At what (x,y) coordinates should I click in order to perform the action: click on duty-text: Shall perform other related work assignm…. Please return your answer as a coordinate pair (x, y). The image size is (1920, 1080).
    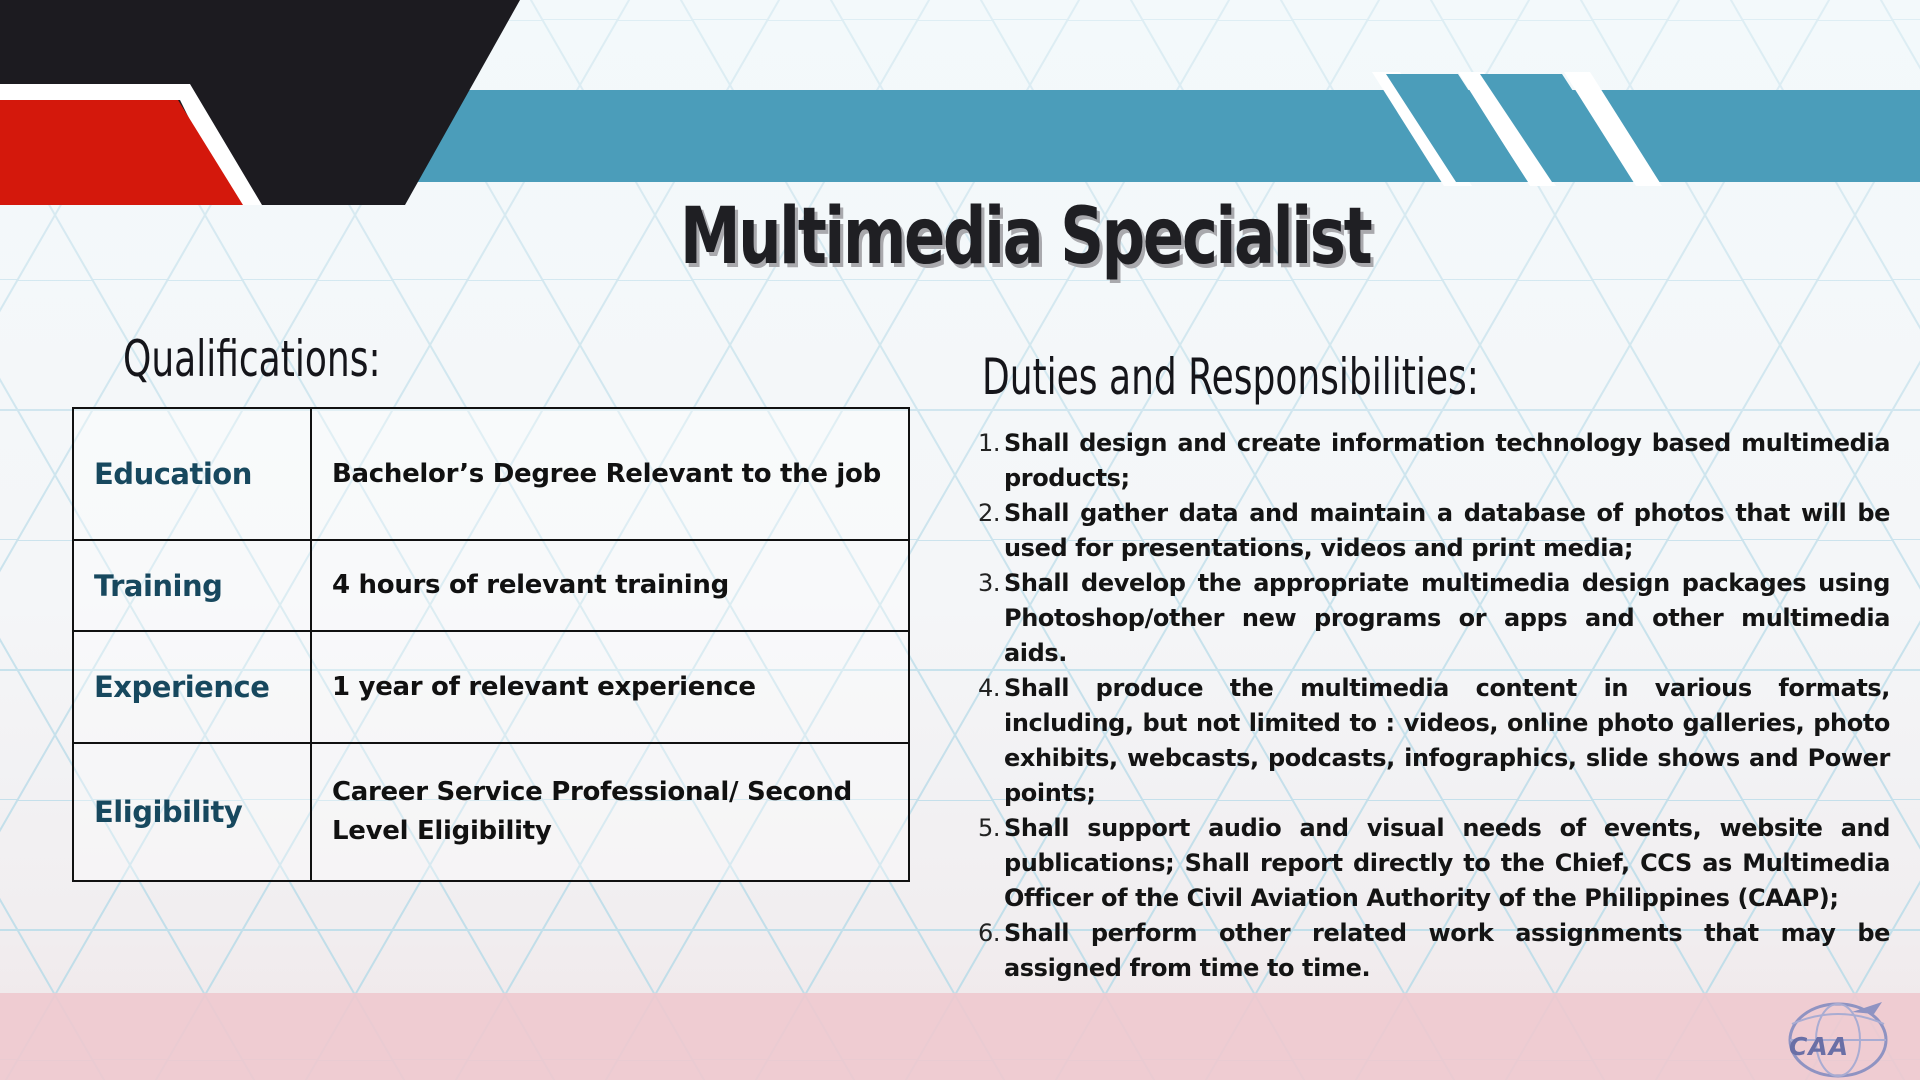
    Looking at the image, I should click on (1447, 950).